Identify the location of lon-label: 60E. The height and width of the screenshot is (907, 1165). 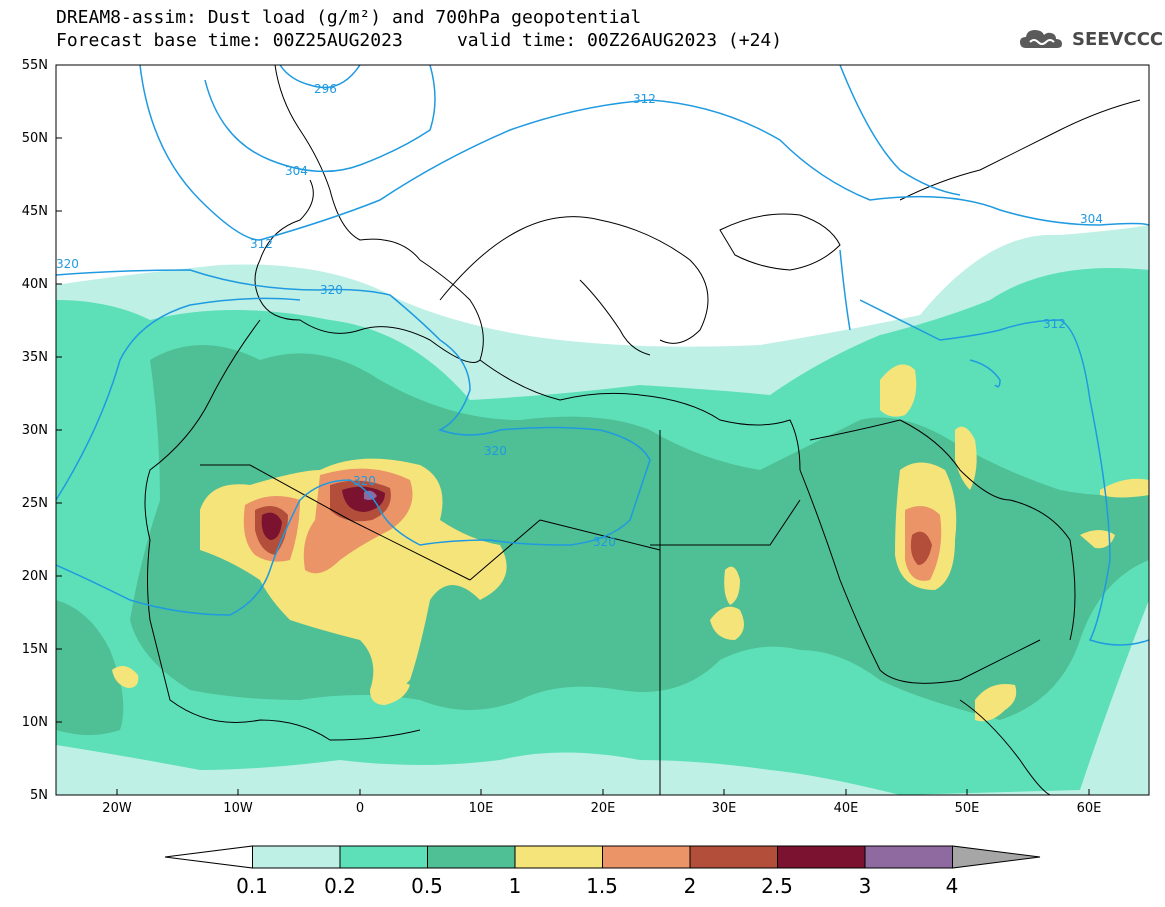
(1089, 808).